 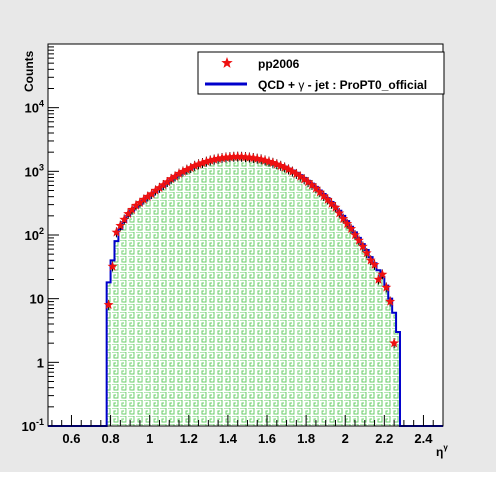 I want to click on x-tick-label: 1.2, so click(x=189, y=438).